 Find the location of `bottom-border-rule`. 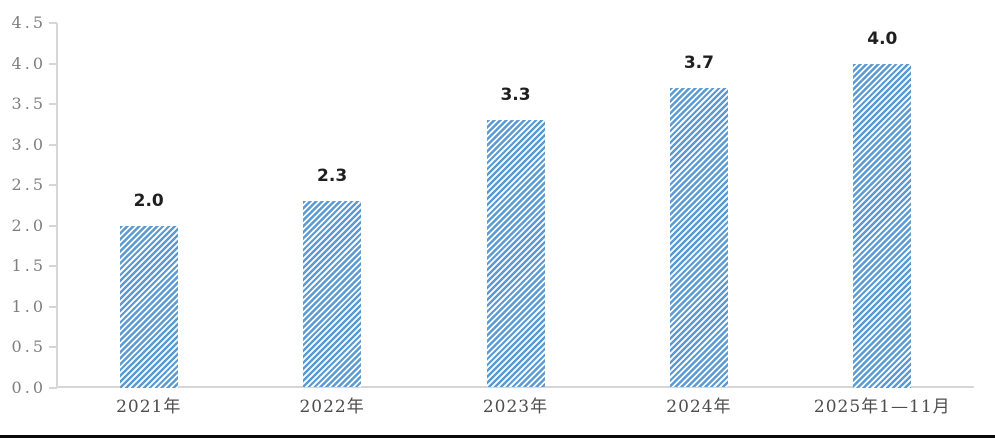

bottom-border-rule is located at coordinates (497, 436).